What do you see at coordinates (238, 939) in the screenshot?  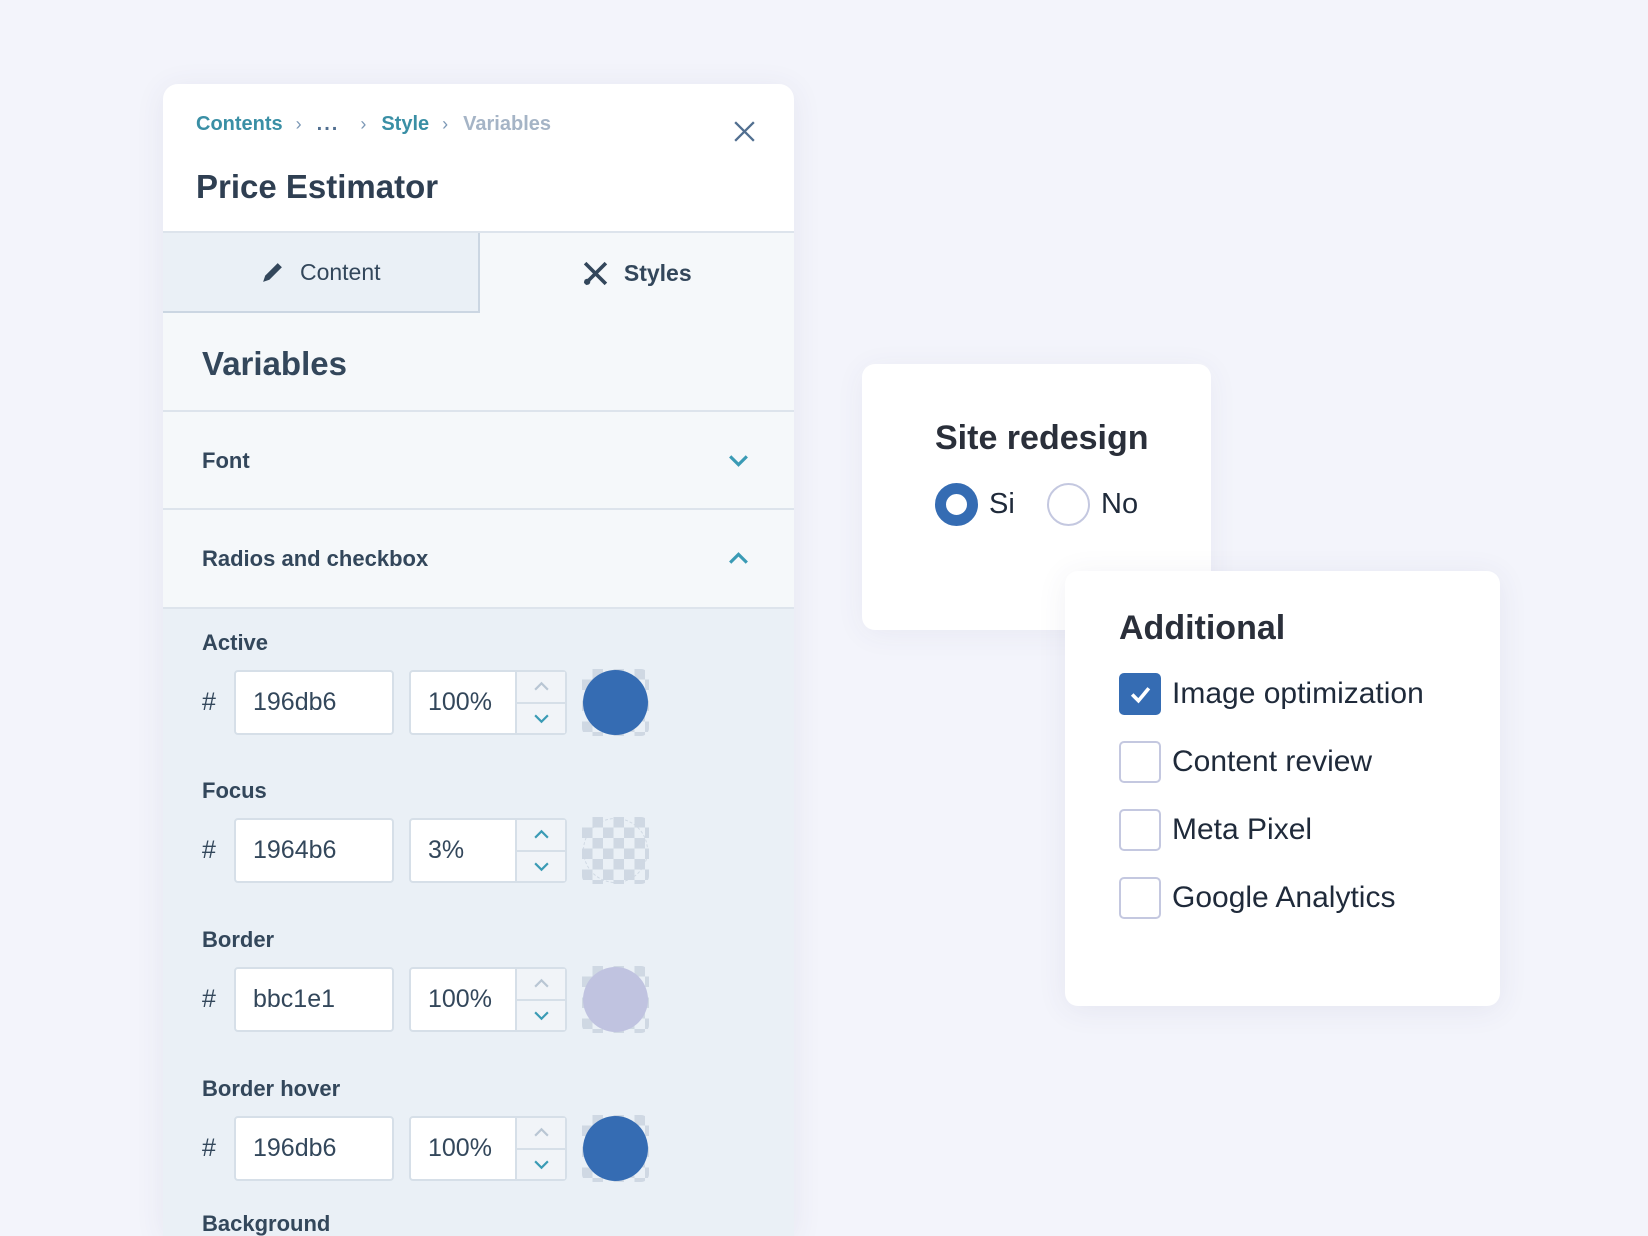 I see `variable-label: Border` at bounding box center [238, 939].